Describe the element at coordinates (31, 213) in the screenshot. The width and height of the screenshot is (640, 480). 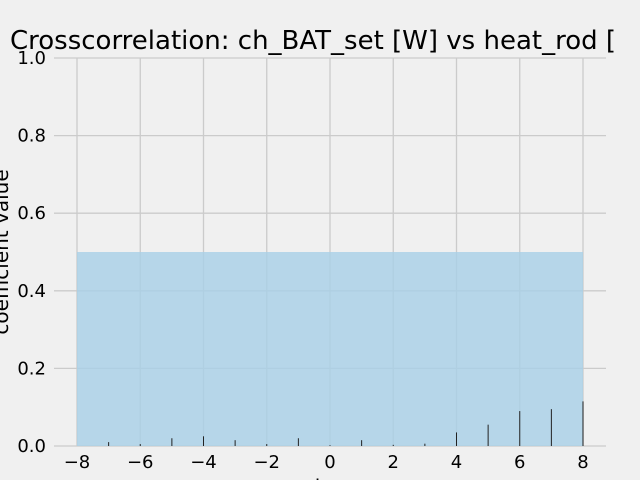
I see `y-tick-label: 0.6` at that location.